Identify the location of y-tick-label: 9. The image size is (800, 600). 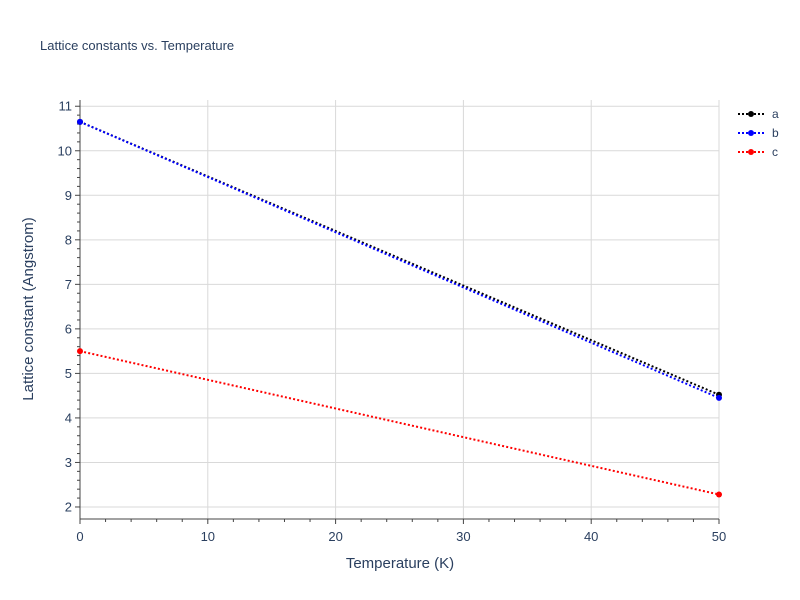
(68, 195).